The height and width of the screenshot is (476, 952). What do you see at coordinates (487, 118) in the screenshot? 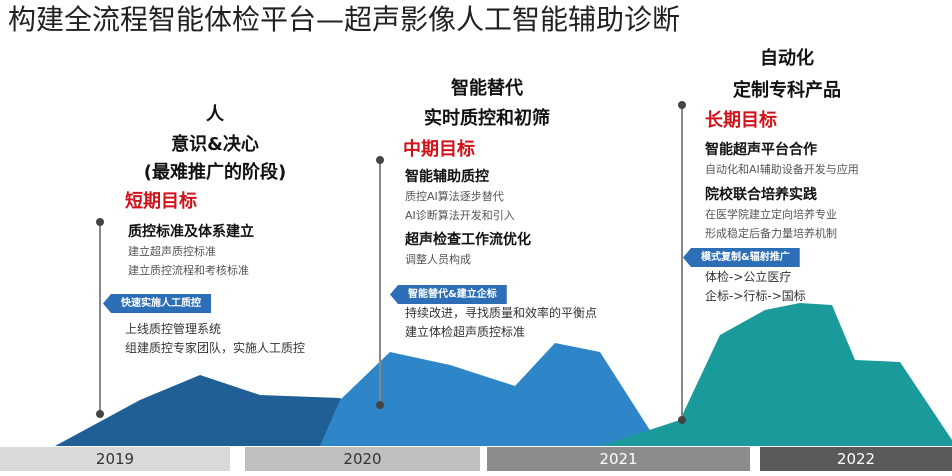
I see `stage-heading: 实时质控和初筛` at bounding box center [487, 118].